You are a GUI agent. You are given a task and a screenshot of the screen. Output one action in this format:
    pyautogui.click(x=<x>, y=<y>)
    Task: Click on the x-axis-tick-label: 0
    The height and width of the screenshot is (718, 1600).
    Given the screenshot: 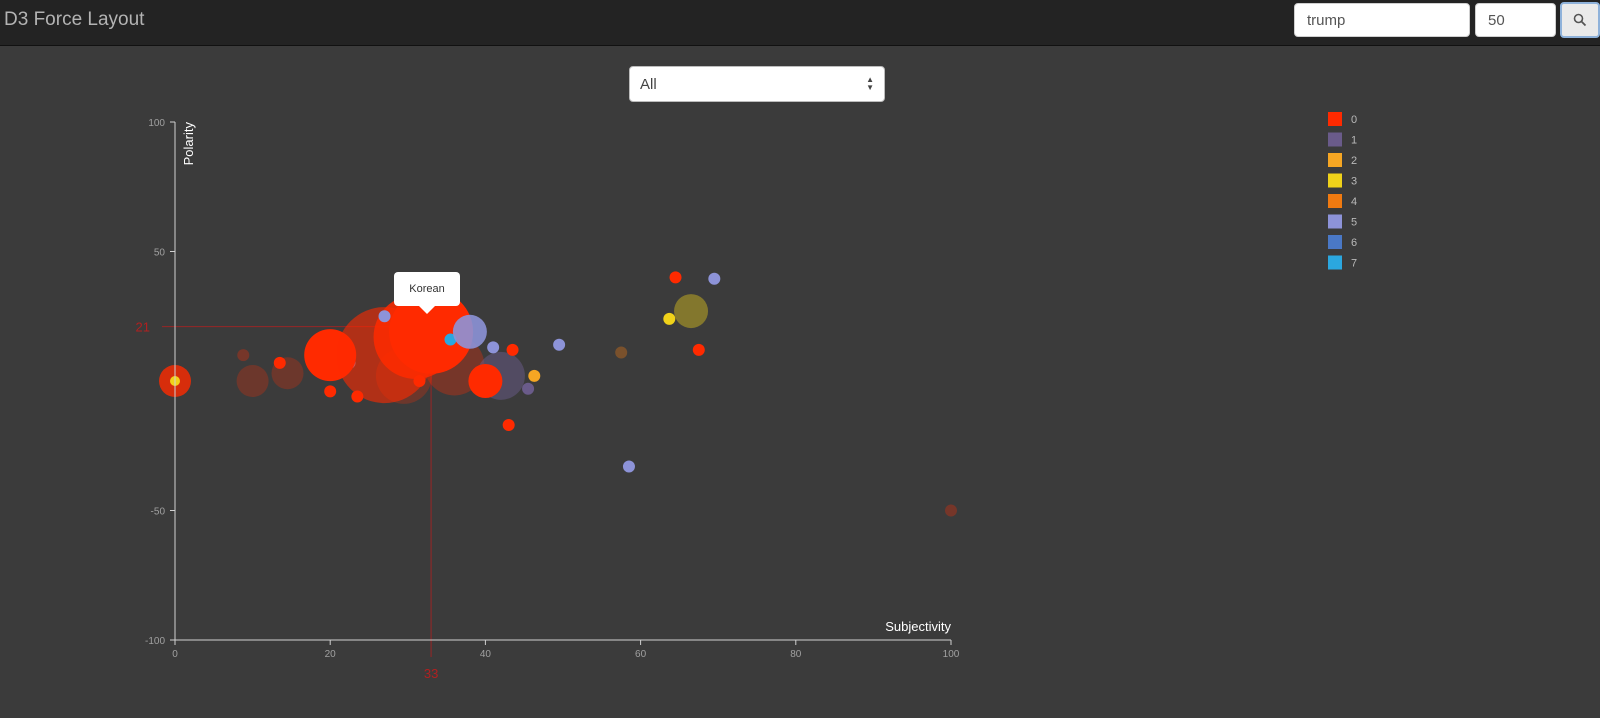 What is the action you would take?
    pyautogui.click(x=175, y=654)
    